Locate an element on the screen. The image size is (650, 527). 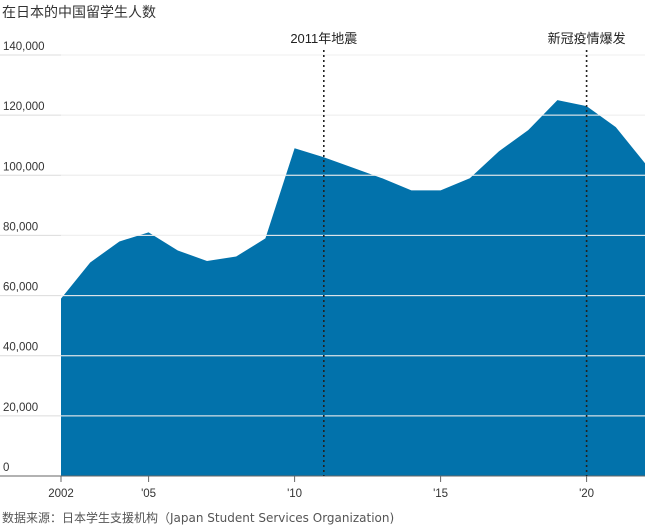
annotation-label: 2011年地震 is located at coordinates (323, 38).